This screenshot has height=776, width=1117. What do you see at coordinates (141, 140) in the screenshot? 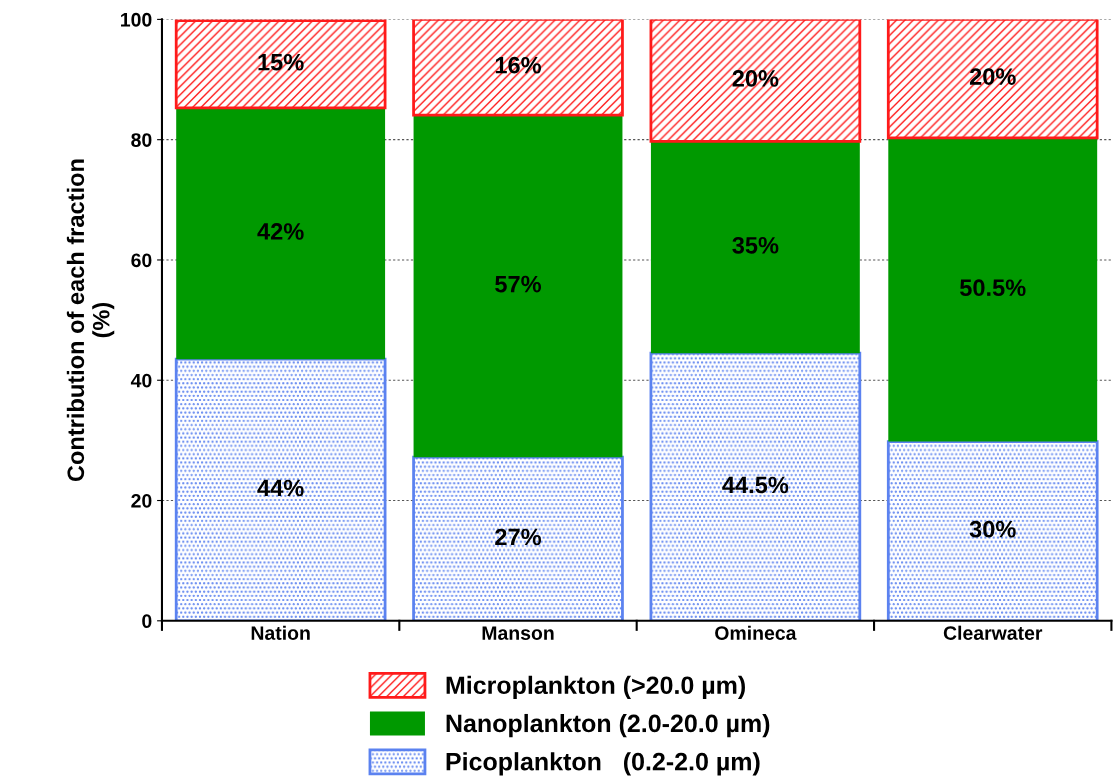
I see `y-tick-label: 80` at bounding box center [141, 140].